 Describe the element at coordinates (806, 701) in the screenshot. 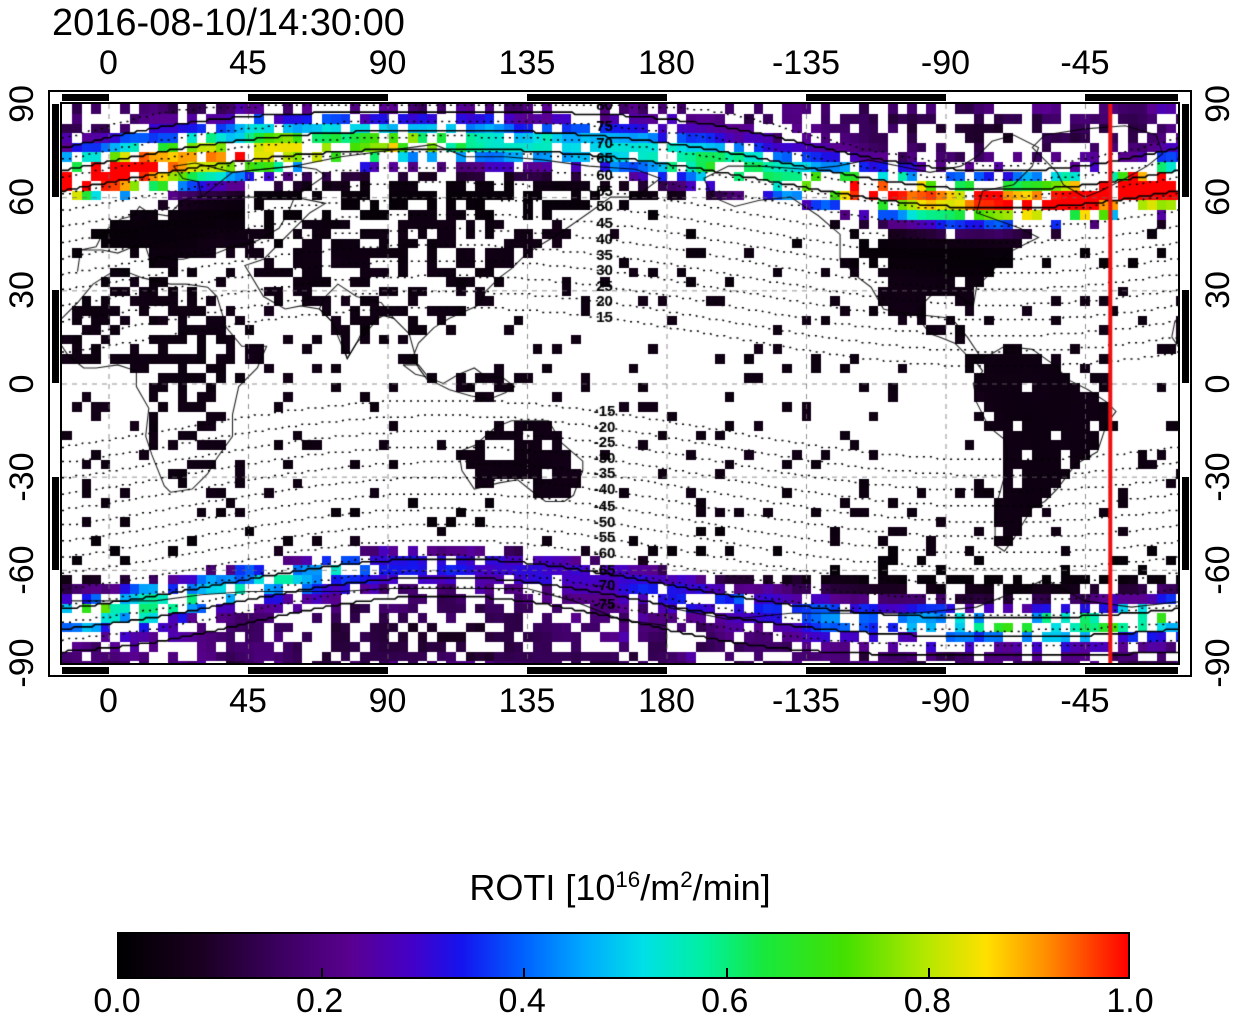

I see `bottom-lon-tick-5: -135` at that location.